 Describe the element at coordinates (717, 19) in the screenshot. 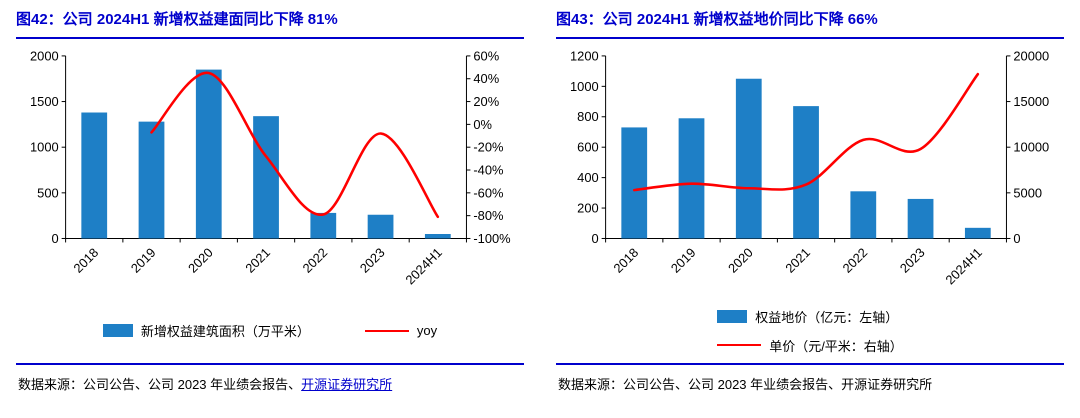

I see `chart-title: 图43：公司 2024H1 新增权益地价同比下降 66%` at that location.